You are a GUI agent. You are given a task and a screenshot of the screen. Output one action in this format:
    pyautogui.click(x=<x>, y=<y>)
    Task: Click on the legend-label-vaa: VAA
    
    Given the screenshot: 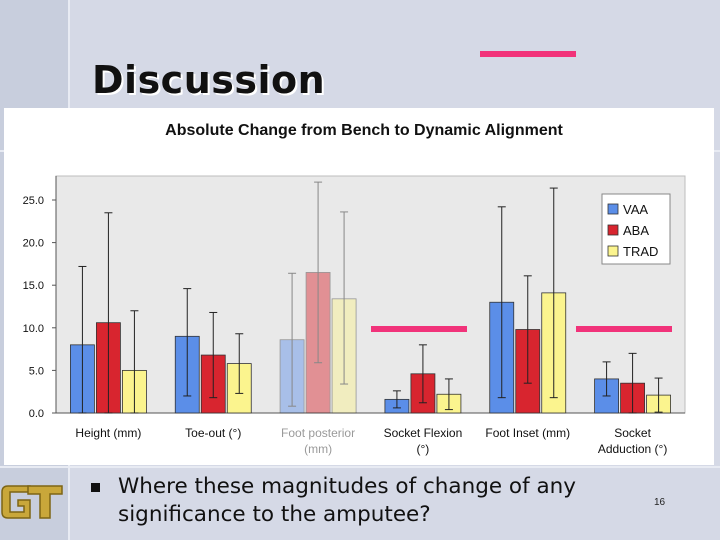 What is the action you would take?
    pyautogui.click(x=635, y=209)
    